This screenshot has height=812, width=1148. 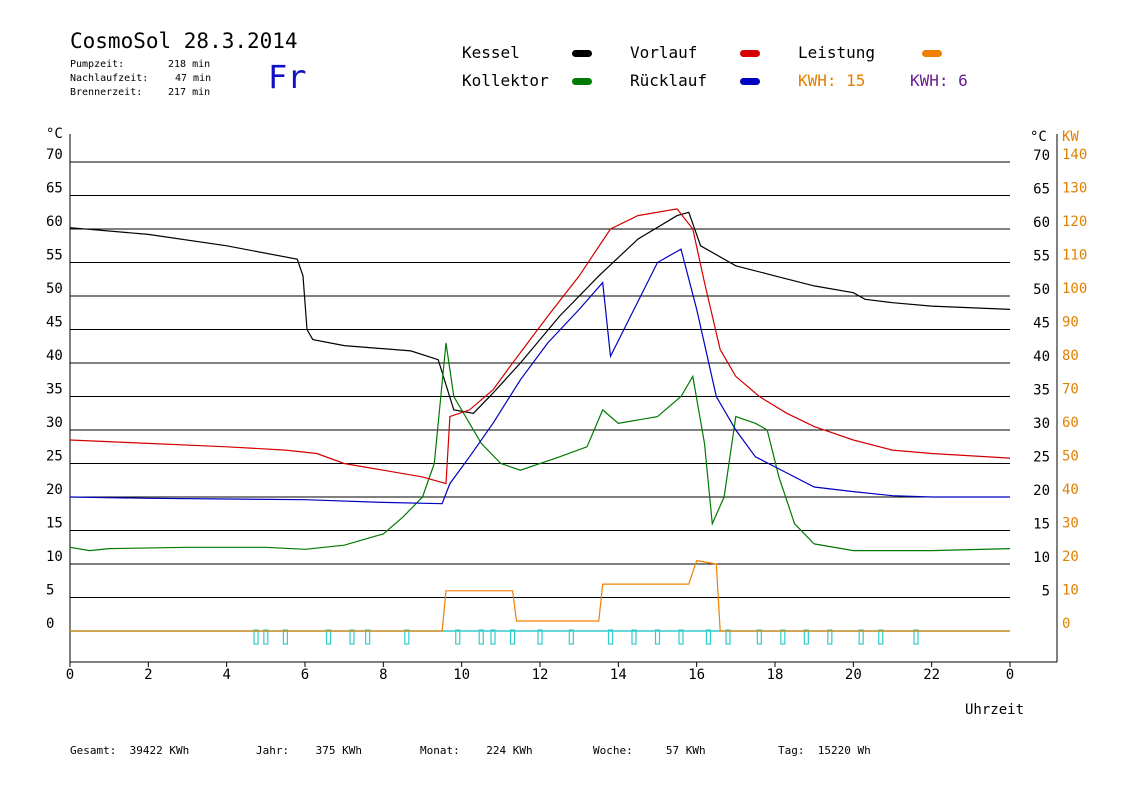 What do you see at coordinates (106, 92) in the screenshot?
I see `stat-label-brennerzeit: Brennerzeit:` at bounding box center [106, 92].